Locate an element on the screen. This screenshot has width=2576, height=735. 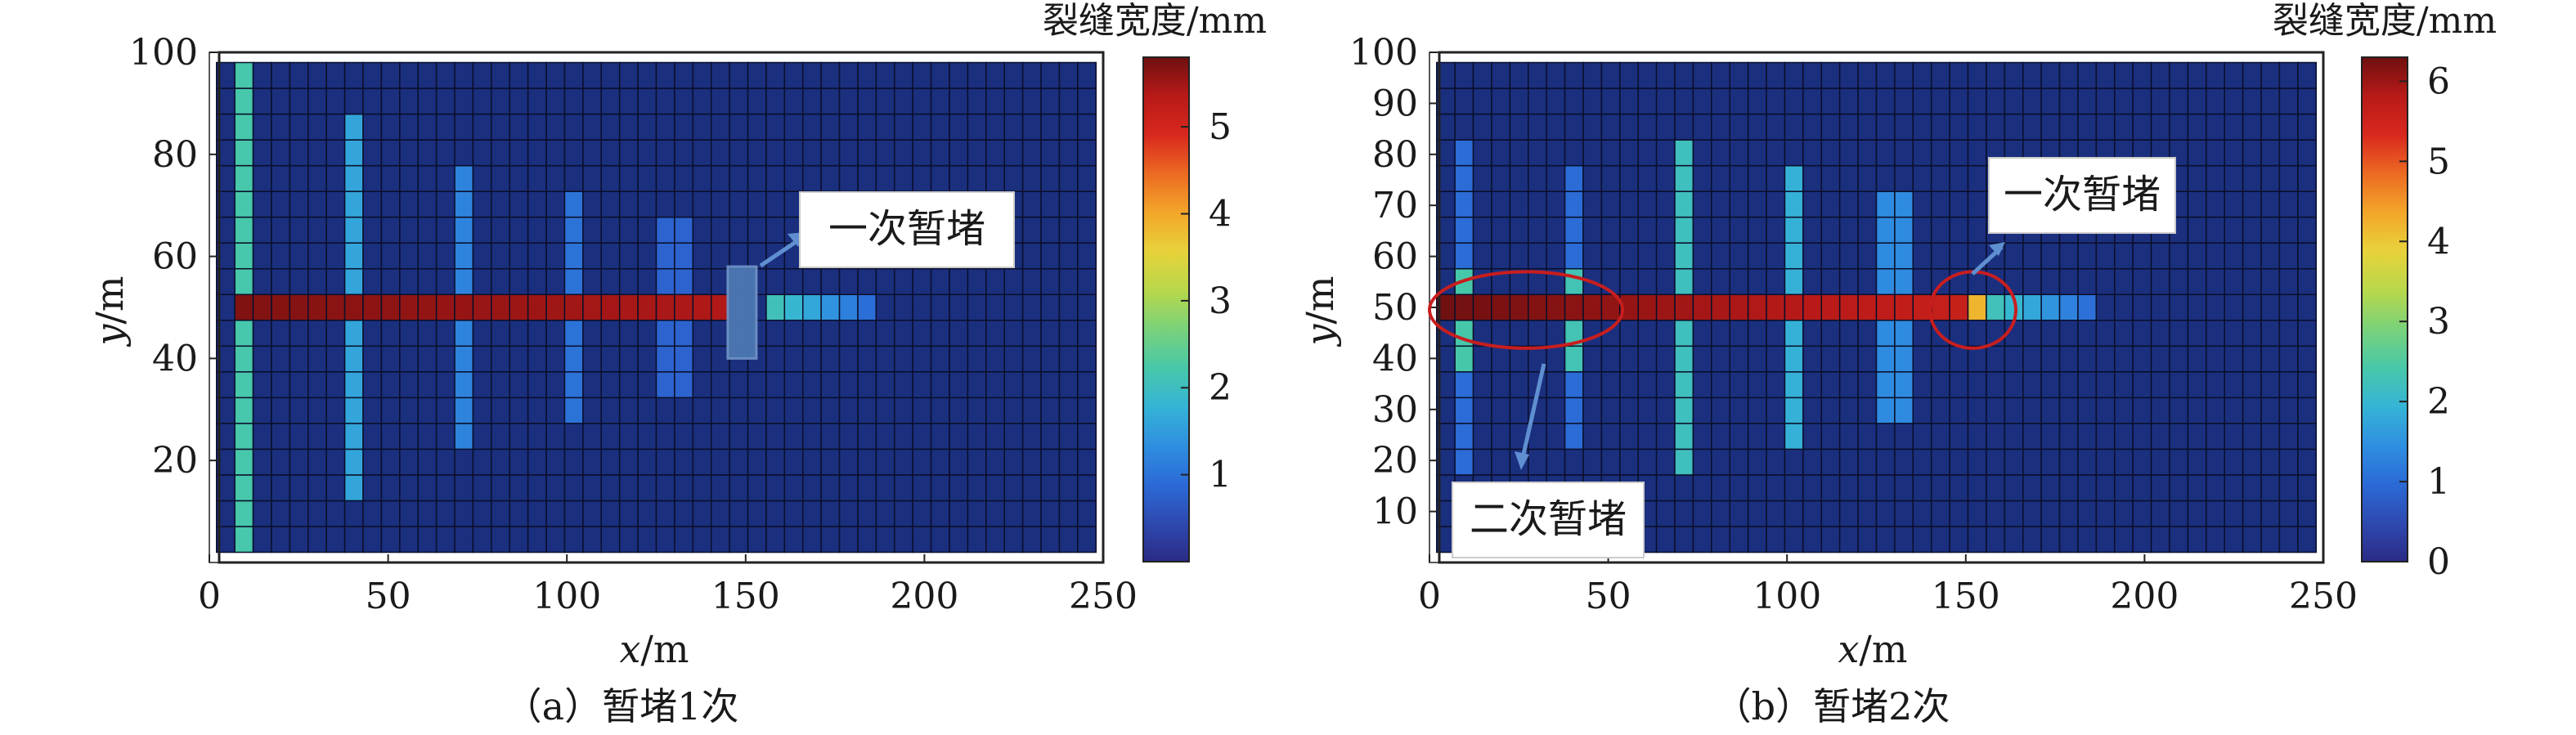
caption-a: （a）暂堵1次 is located at coordinates (622, 706).